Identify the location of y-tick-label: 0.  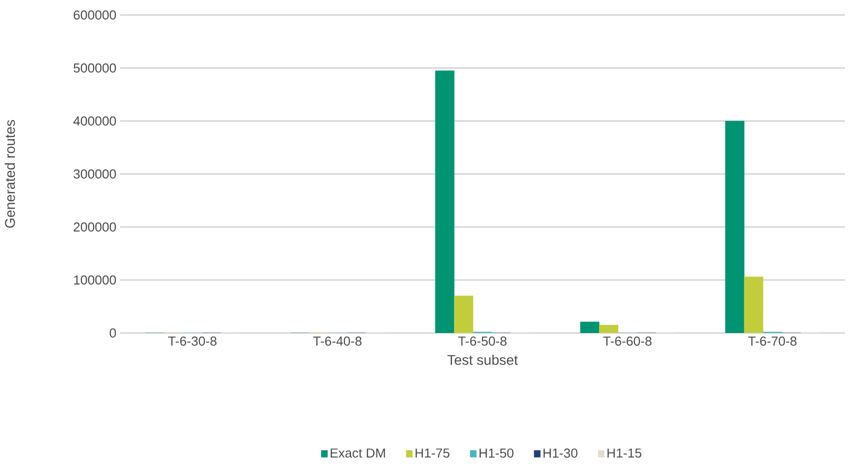
(113, 333).